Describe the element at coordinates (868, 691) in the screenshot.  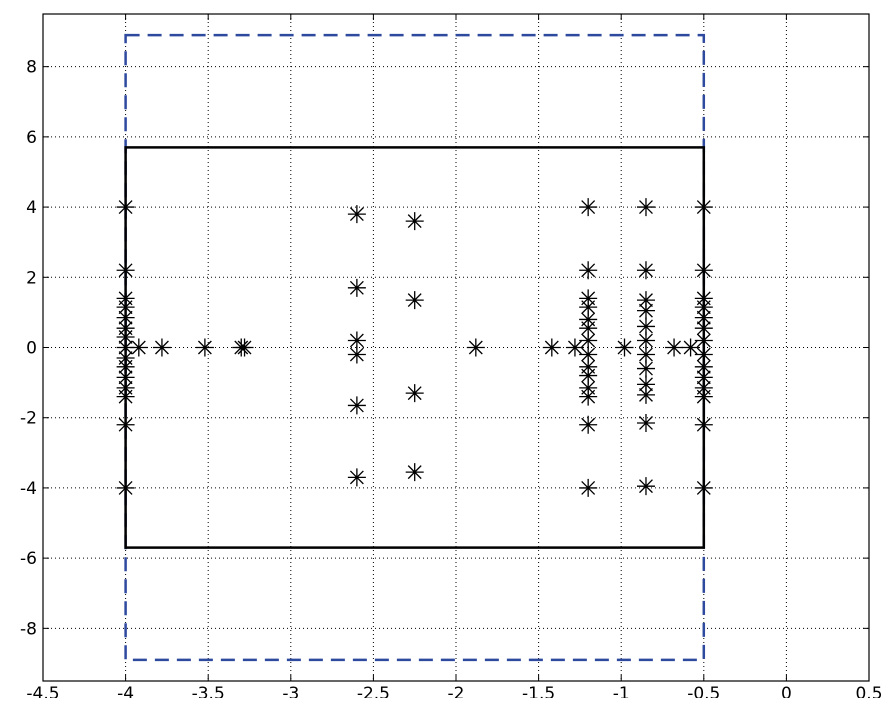
I see `x-tick-label: 0.5` at that location.